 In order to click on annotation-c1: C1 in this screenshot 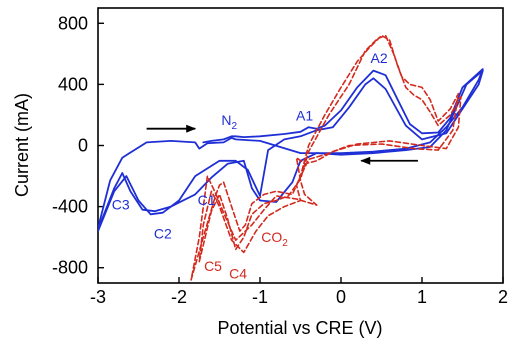, I will do `click(207, 200)`.